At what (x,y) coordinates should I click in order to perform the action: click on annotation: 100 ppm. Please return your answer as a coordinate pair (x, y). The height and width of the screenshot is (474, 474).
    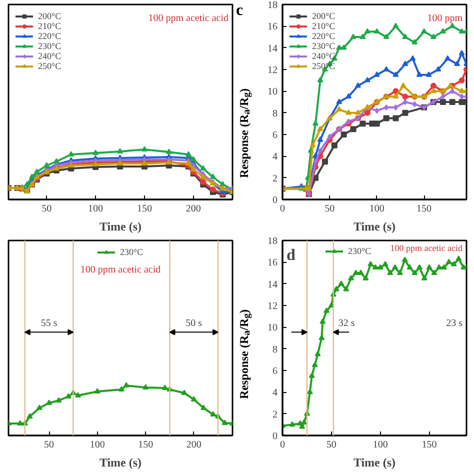
    Looking at the image, I should click on (445, 18).